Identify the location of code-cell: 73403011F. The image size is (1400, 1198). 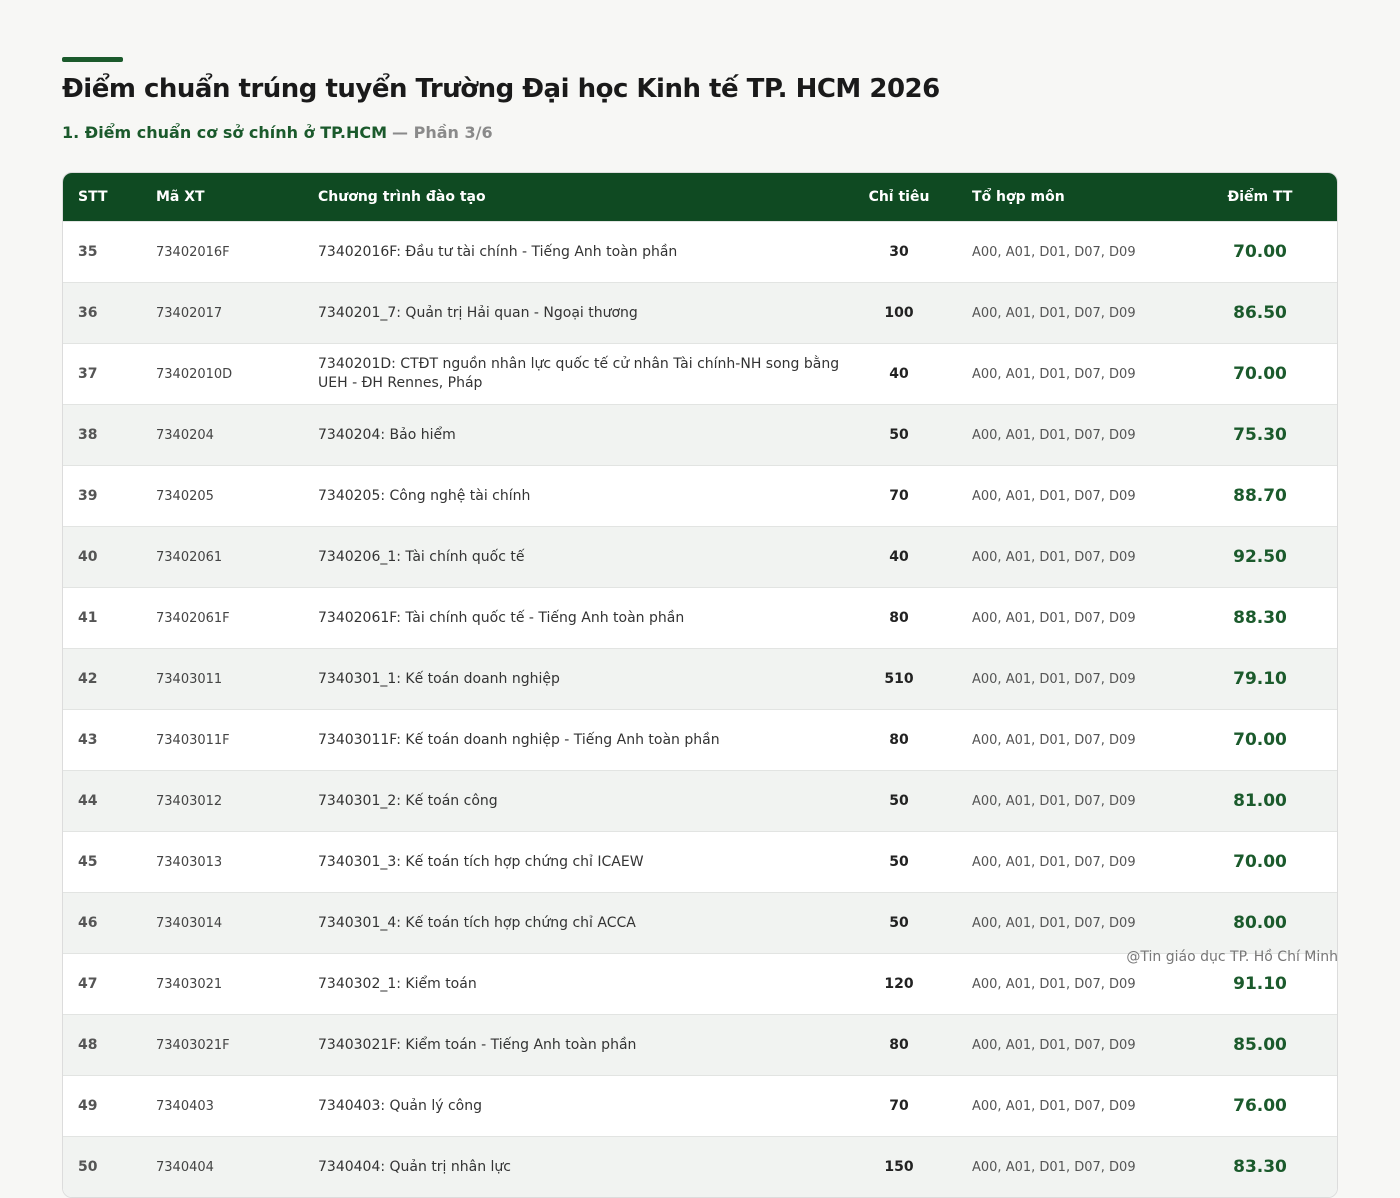
(222, 740).